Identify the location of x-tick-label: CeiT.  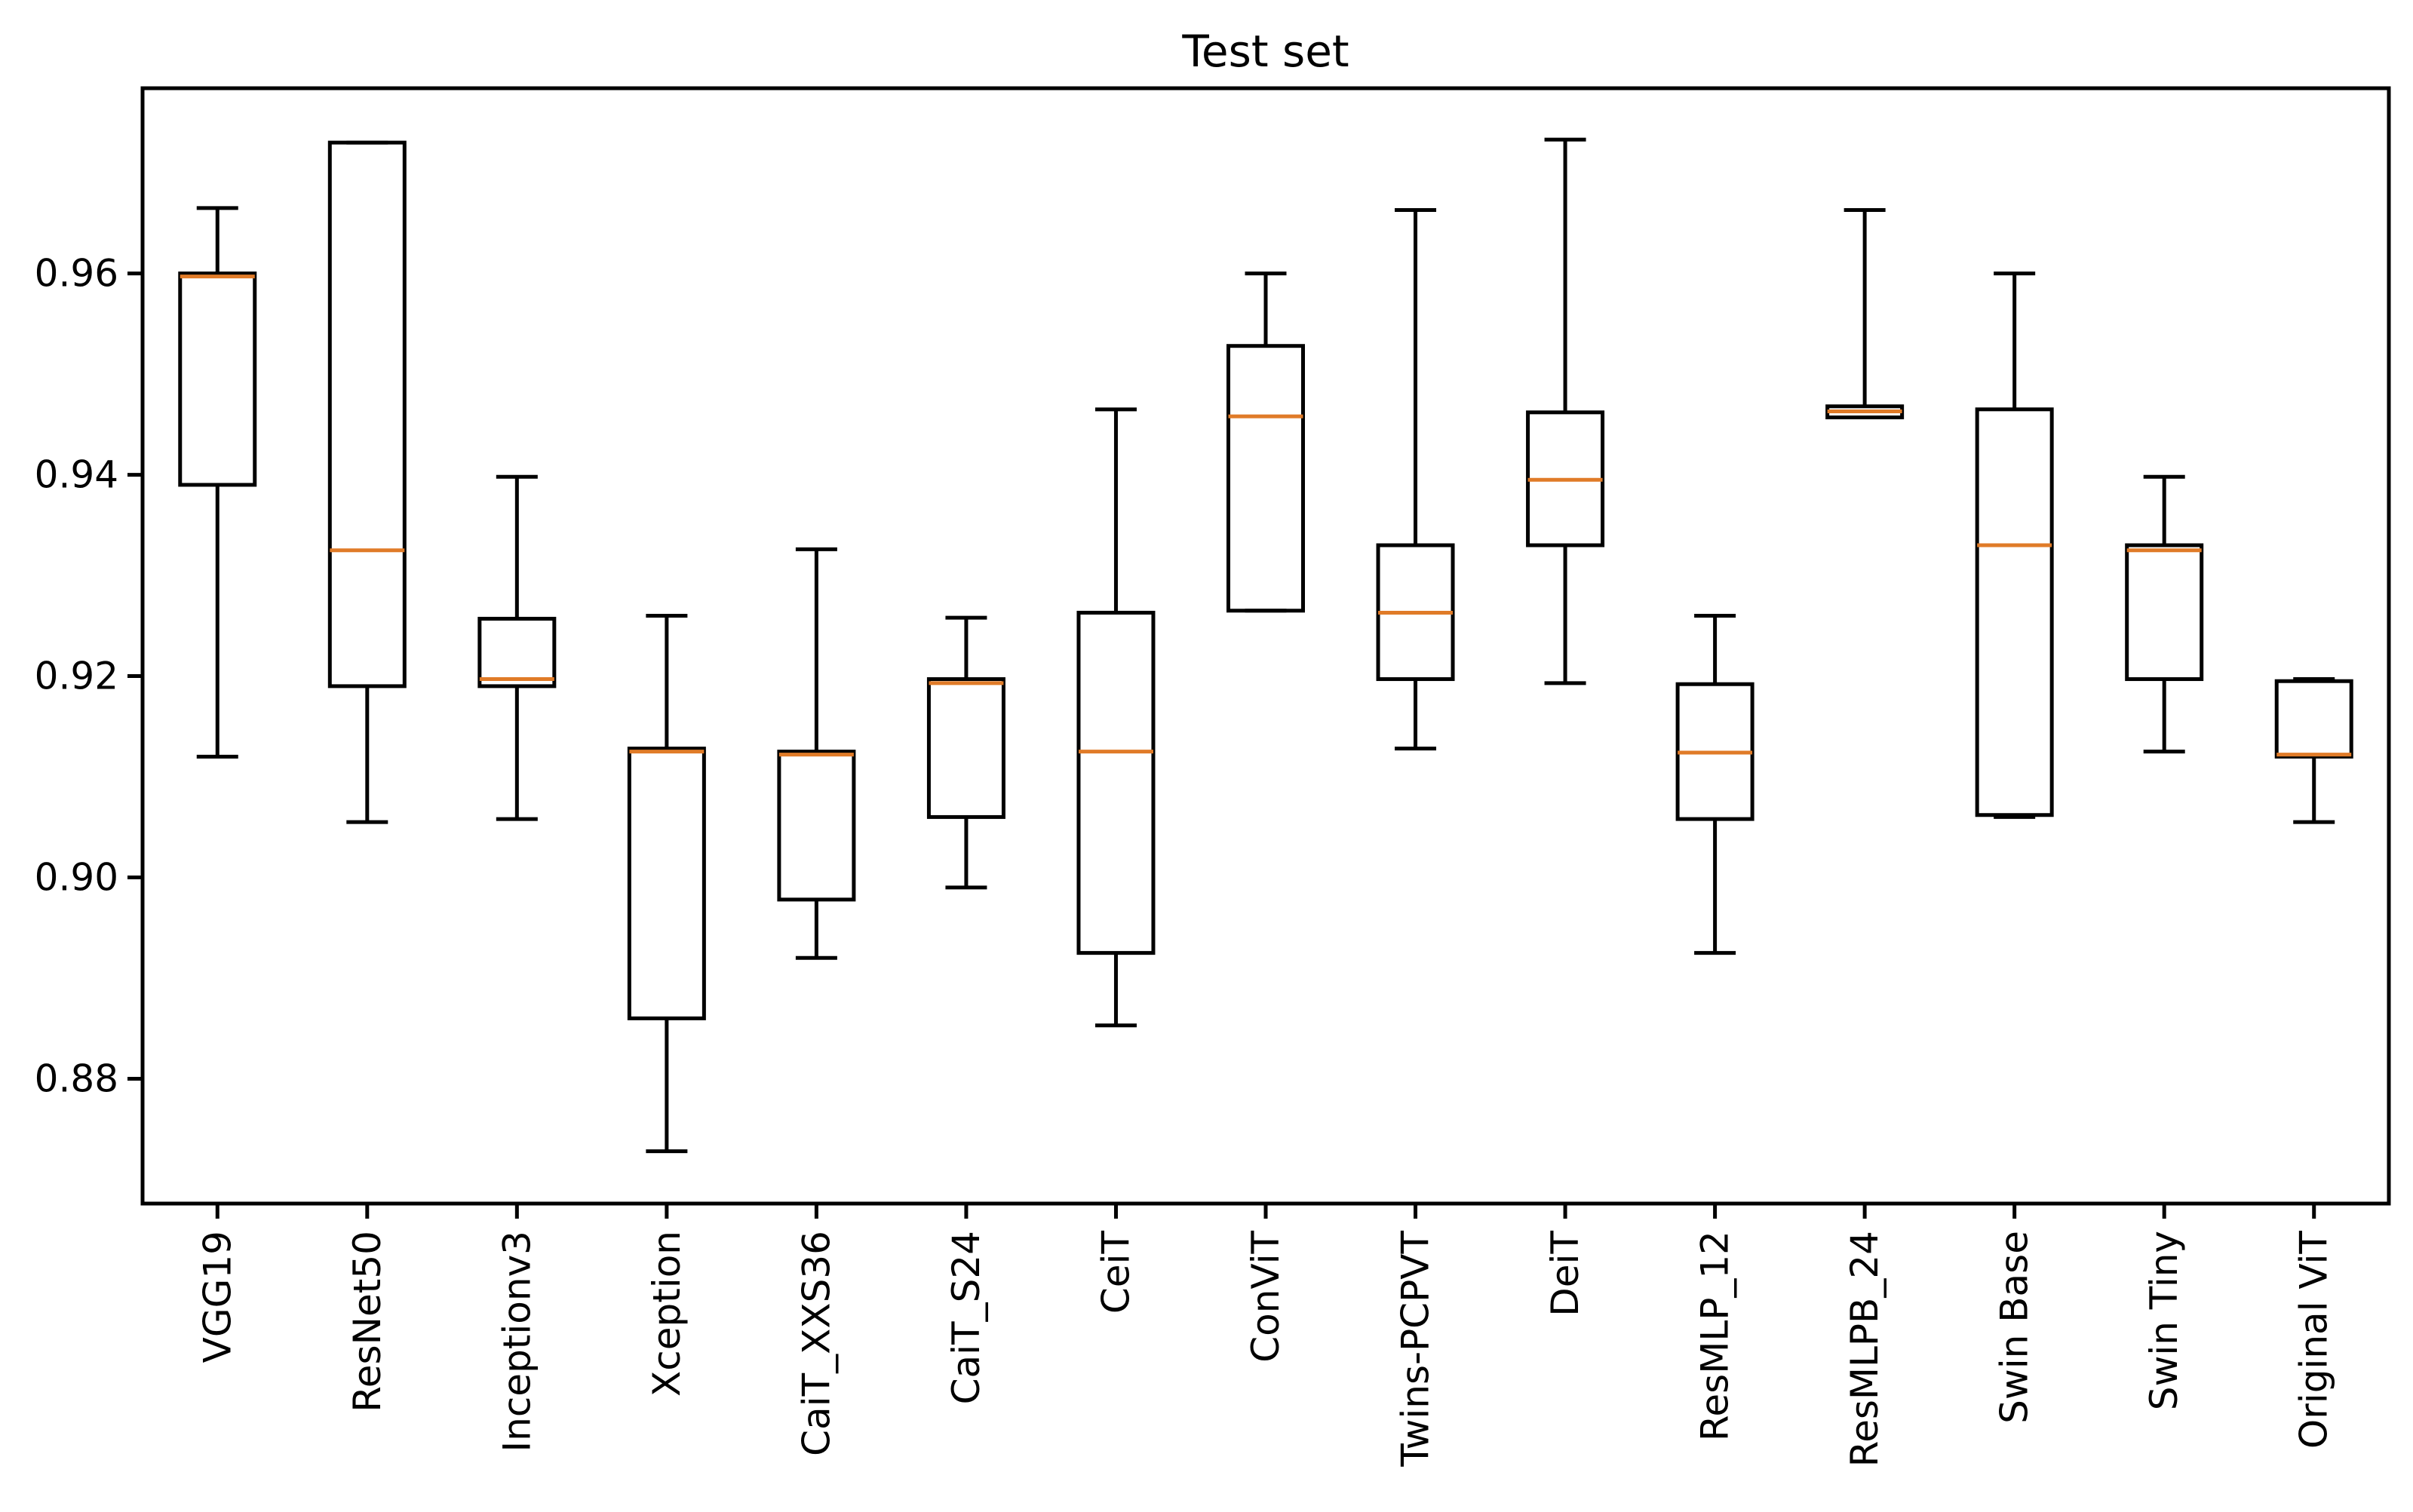
(1115, 1272).